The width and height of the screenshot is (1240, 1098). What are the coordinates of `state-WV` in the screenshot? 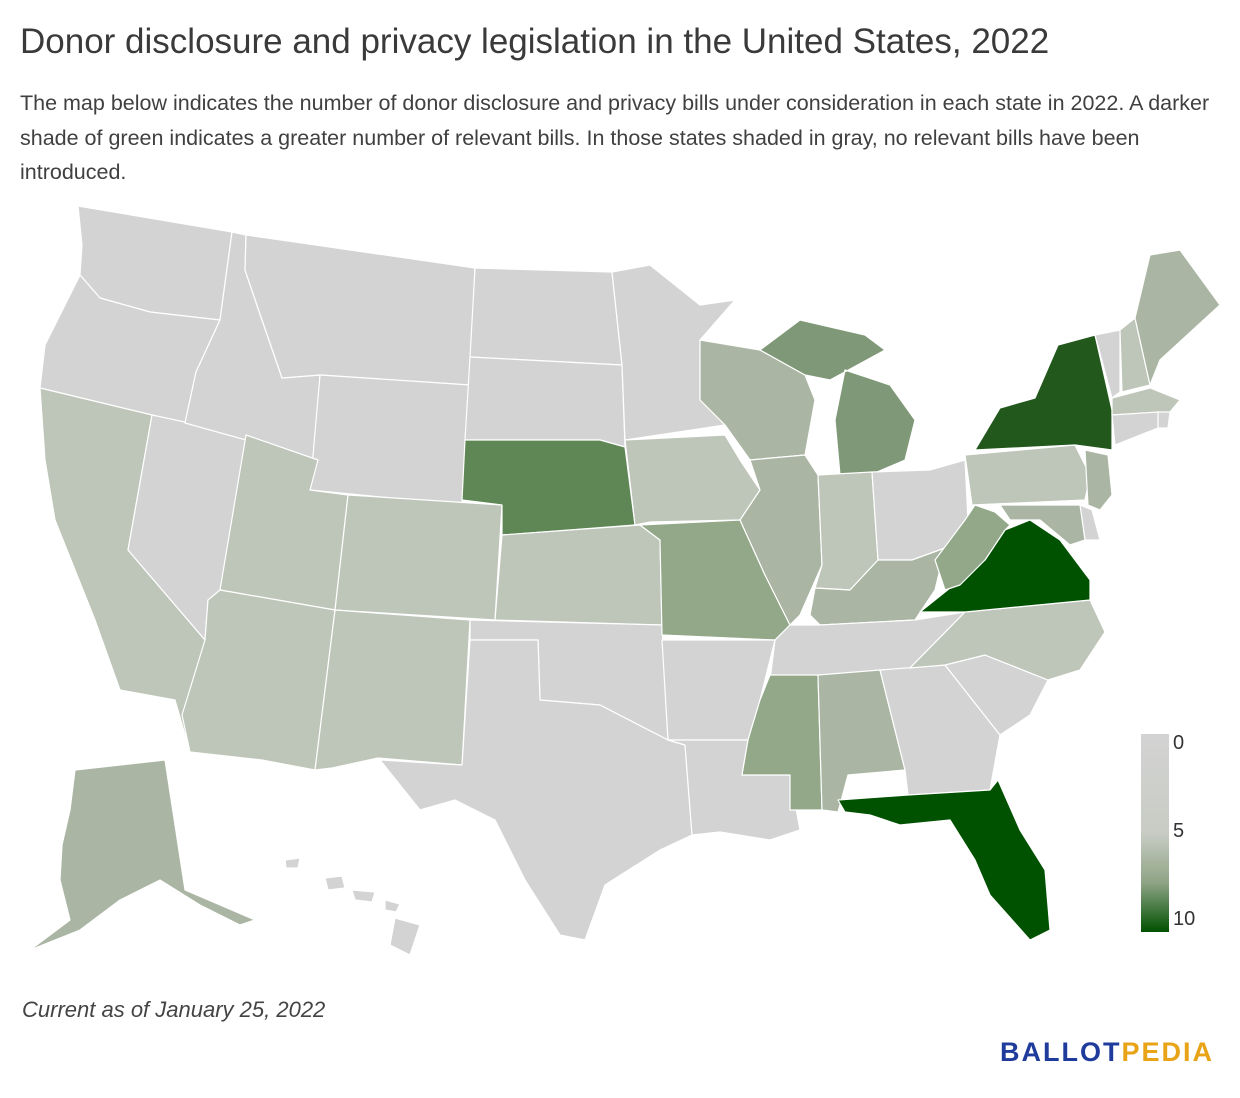 It's located at (972, 547).